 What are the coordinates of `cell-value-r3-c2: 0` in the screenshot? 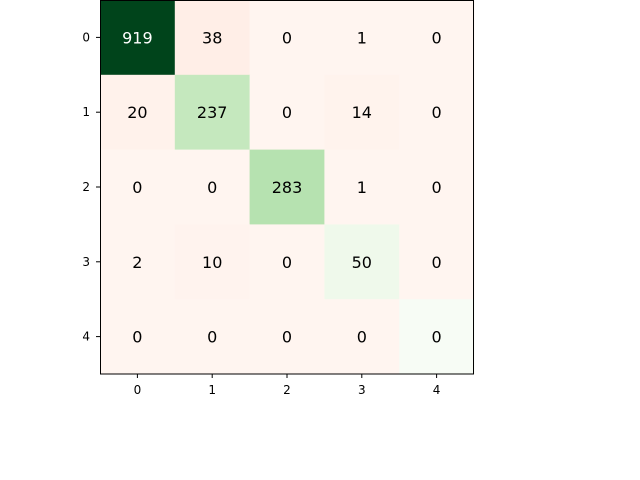 It's located at (287, 262).